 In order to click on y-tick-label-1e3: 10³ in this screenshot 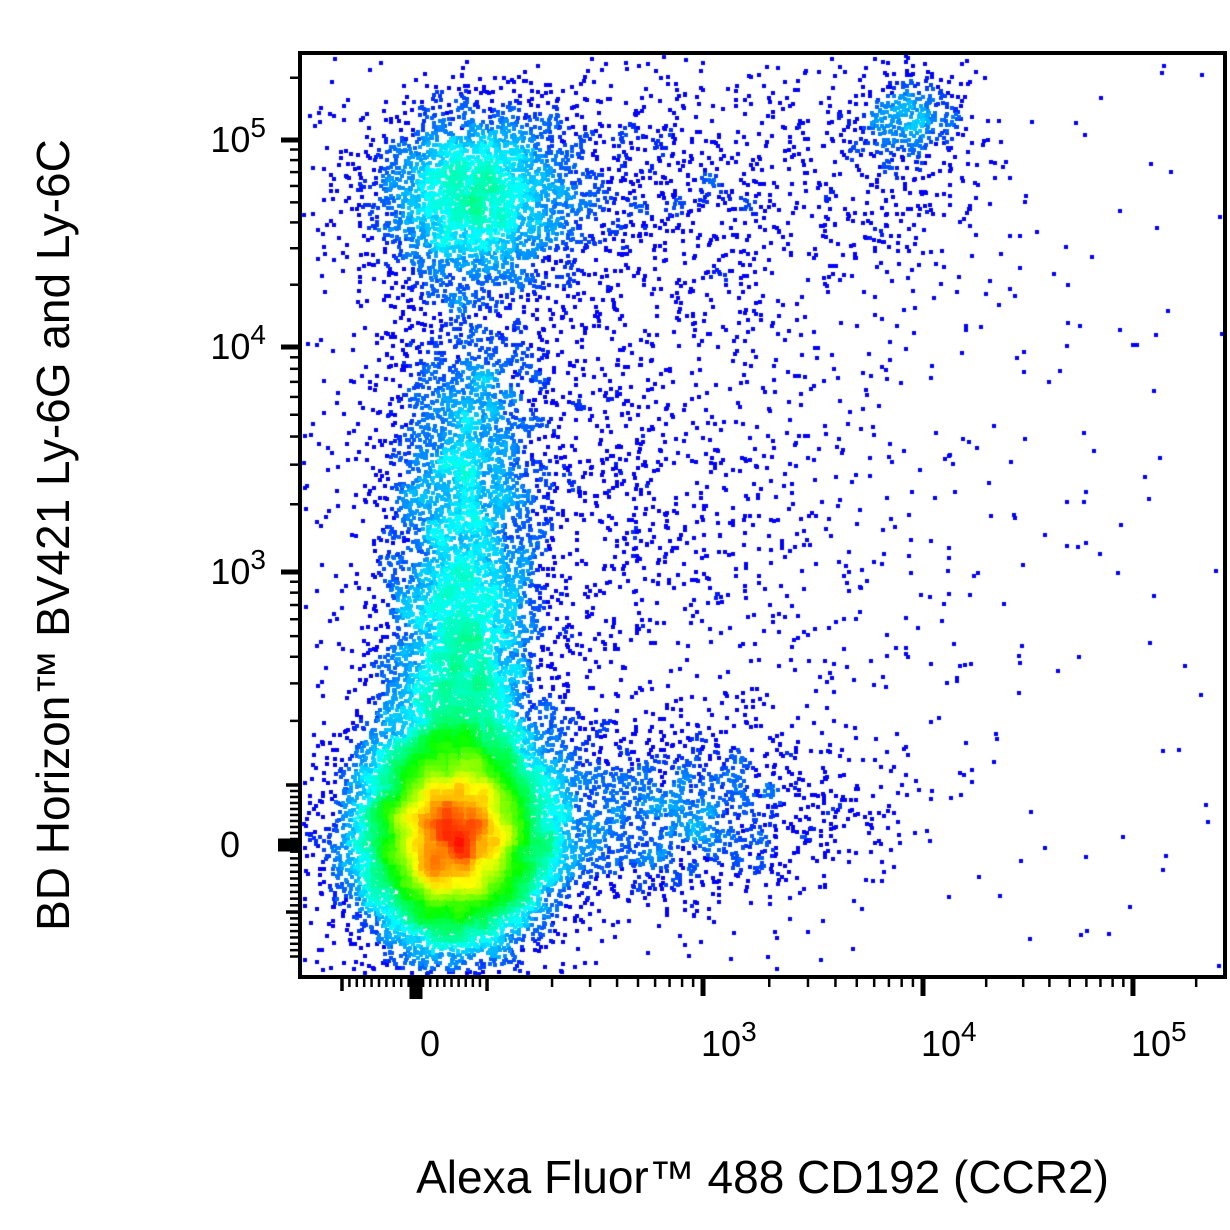, I will do `click(238, 568)`.